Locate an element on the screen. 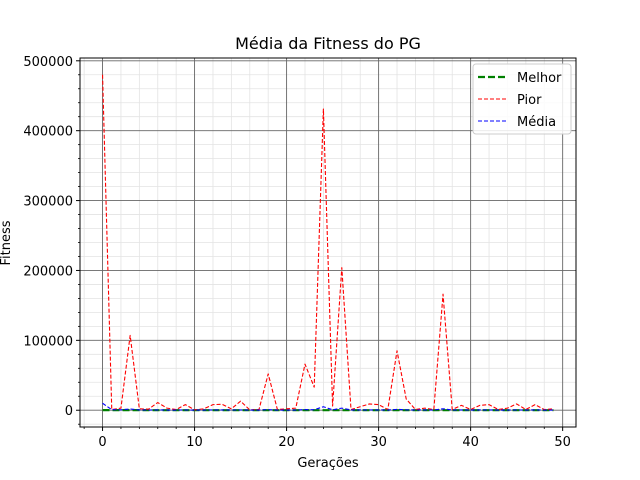  x-tick-label: 10 is located at coordinates (194, 442).